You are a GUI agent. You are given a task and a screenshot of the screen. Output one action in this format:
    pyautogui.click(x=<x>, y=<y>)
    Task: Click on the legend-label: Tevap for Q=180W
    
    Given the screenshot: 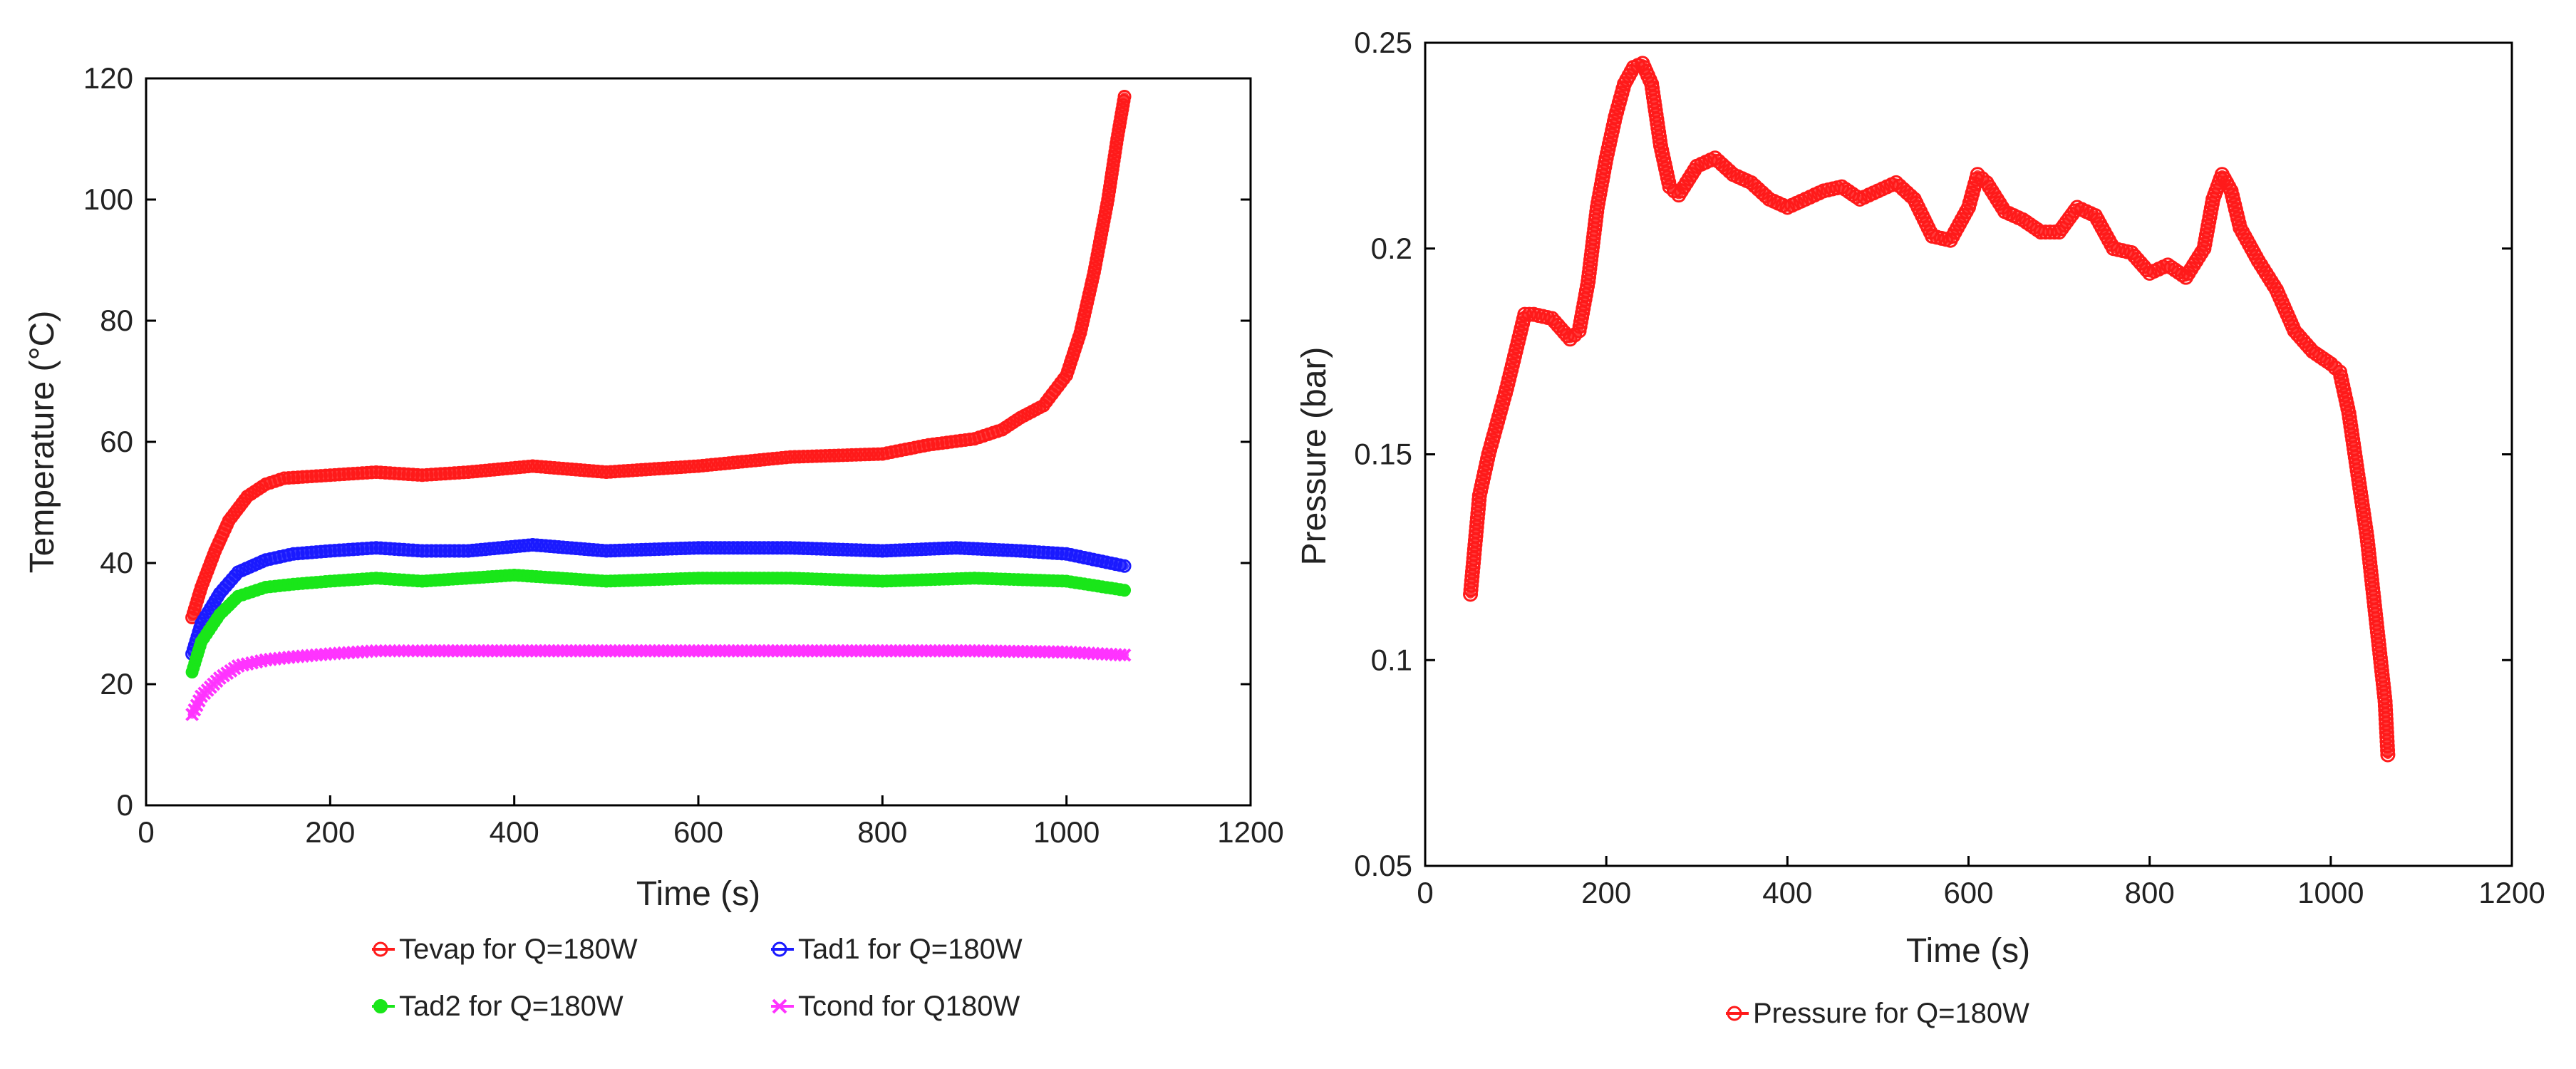 What is the action you would take?
    pyautogui.click(x=519, y=950)
    